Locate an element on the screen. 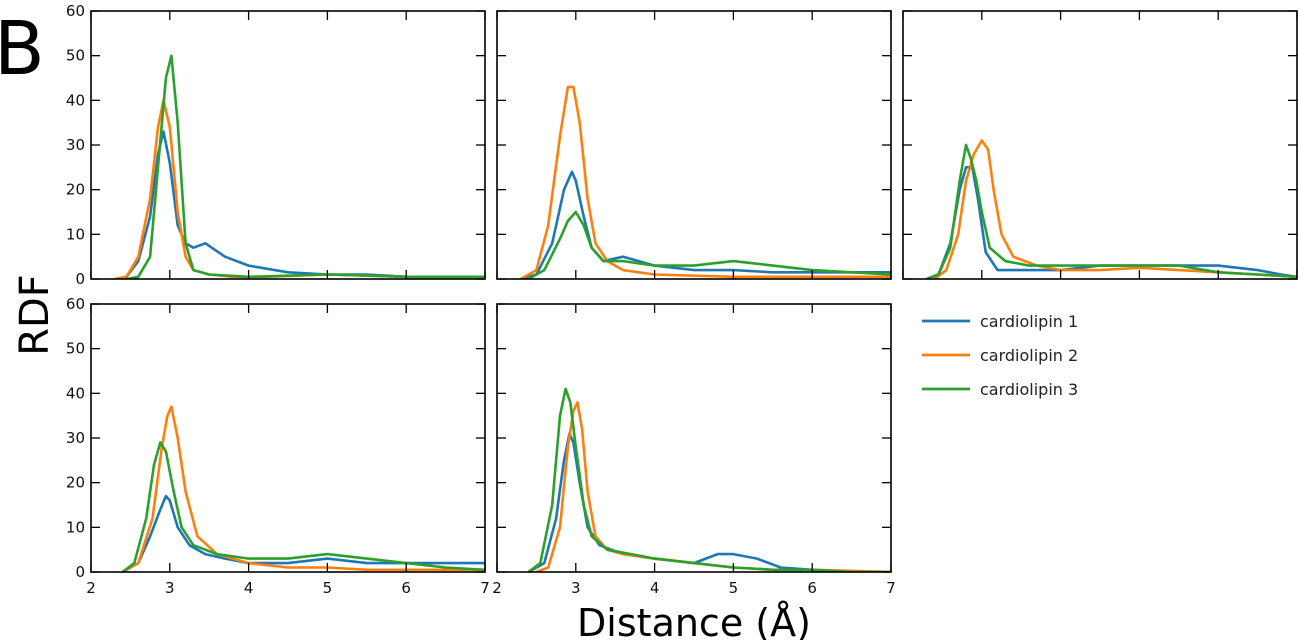  subplot-top-left: 0 10 20 30 40 50 60 is located at coordinates (276, 145).